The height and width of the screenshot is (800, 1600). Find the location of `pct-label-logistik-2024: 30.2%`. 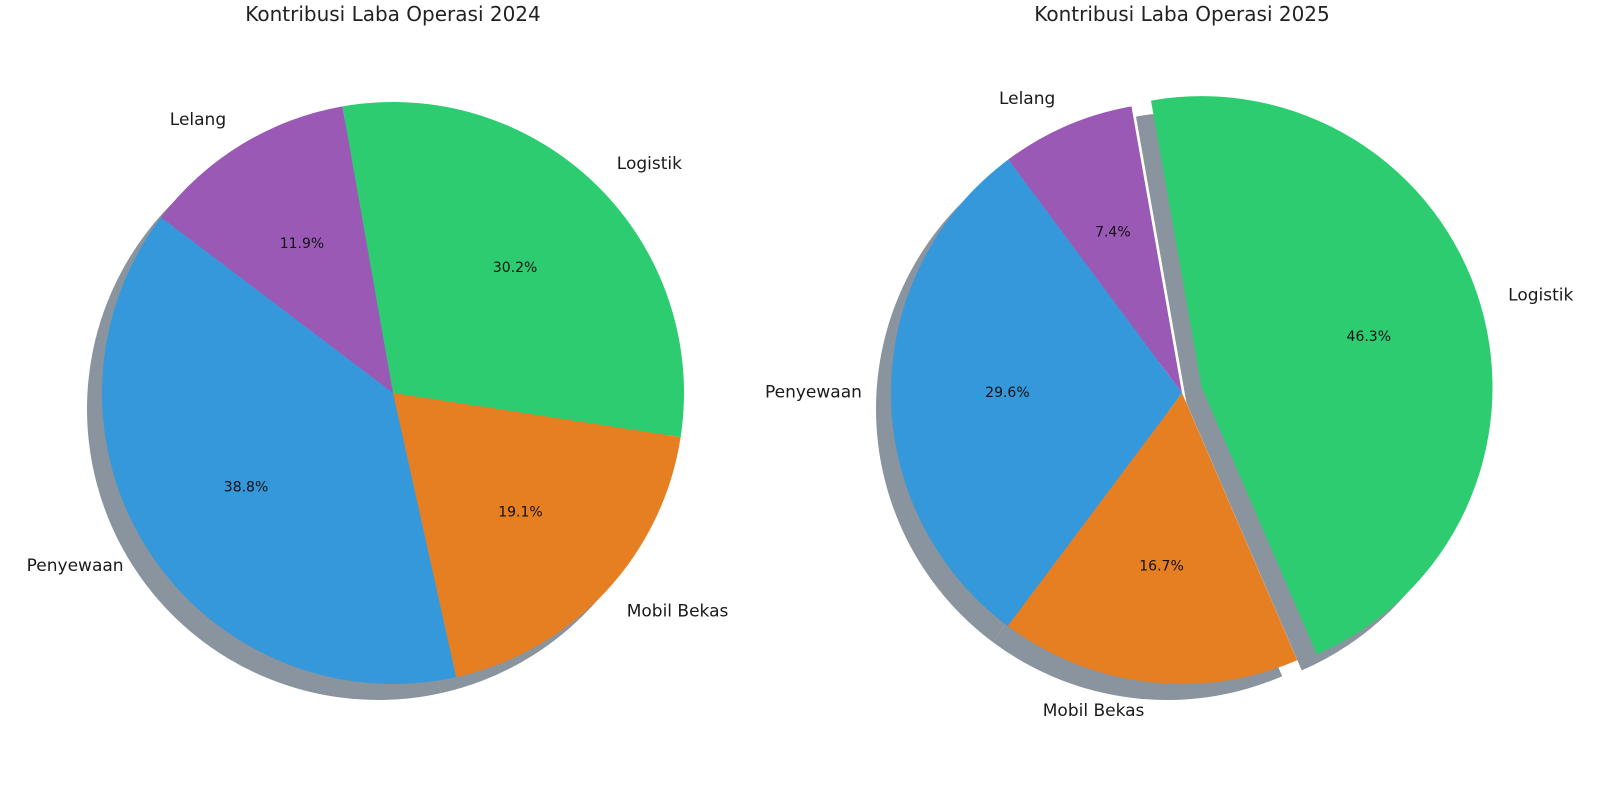

pct-label-logistik-2024: 30.2% is located at coordinates (515, 268).